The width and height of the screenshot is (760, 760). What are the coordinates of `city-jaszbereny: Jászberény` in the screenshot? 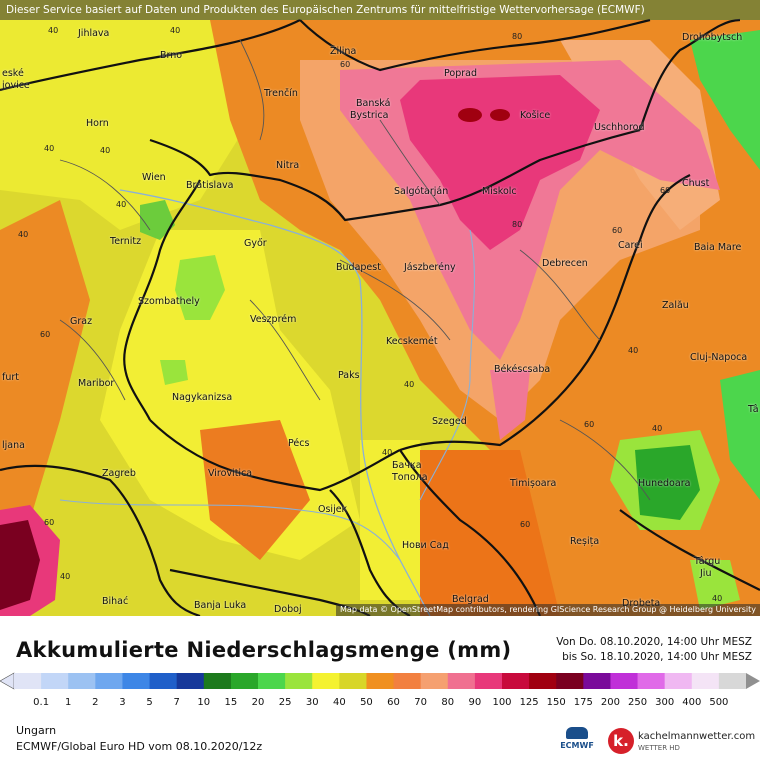 It's located at (430, 267).